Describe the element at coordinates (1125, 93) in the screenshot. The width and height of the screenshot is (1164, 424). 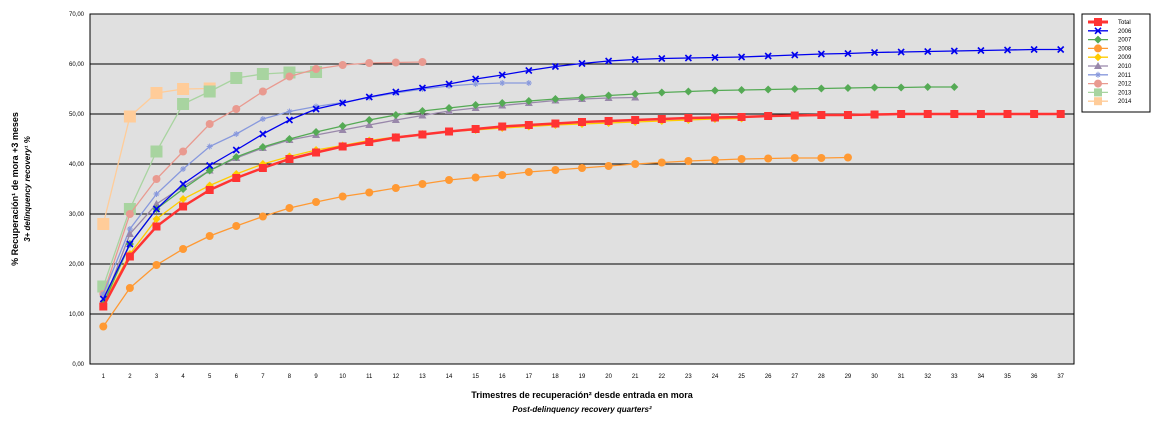
I see `legend-label: 2013` at that location.